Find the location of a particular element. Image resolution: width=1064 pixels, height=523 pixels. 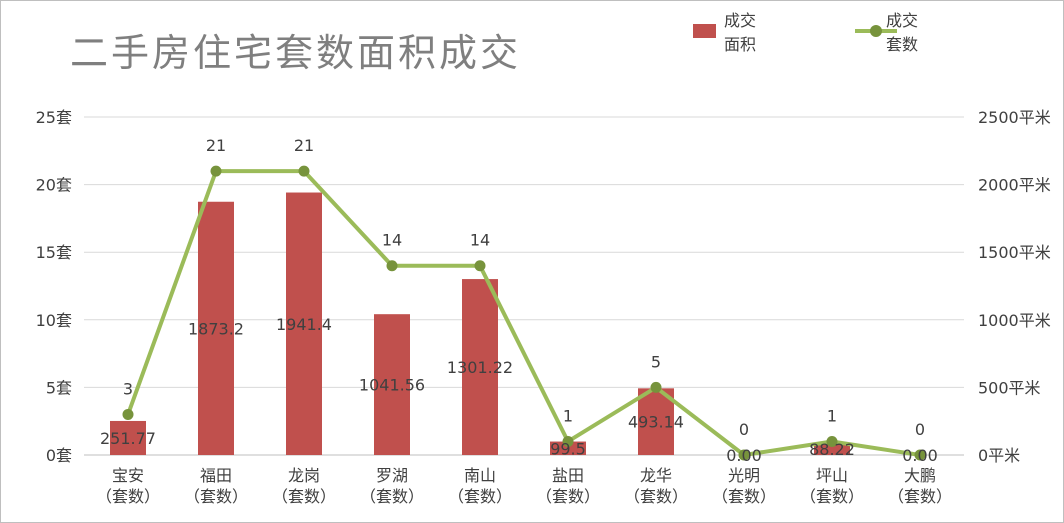

y-left-tick-label: 25套 is located at coordinates (54, 117).